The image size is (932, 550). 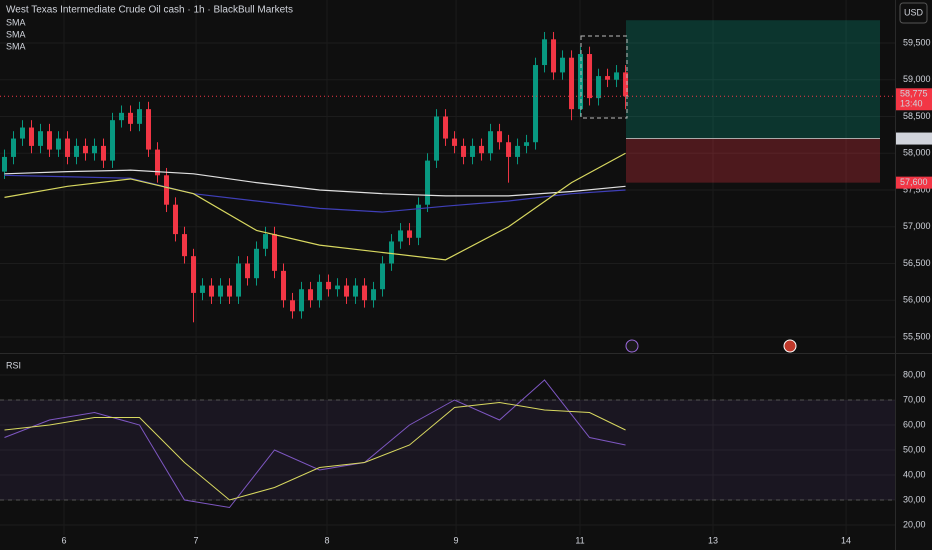 What do you see at coordinates (63, 540) in the screenshot?
I see `x-tick-label: 6` at bounding box center [63, 540].